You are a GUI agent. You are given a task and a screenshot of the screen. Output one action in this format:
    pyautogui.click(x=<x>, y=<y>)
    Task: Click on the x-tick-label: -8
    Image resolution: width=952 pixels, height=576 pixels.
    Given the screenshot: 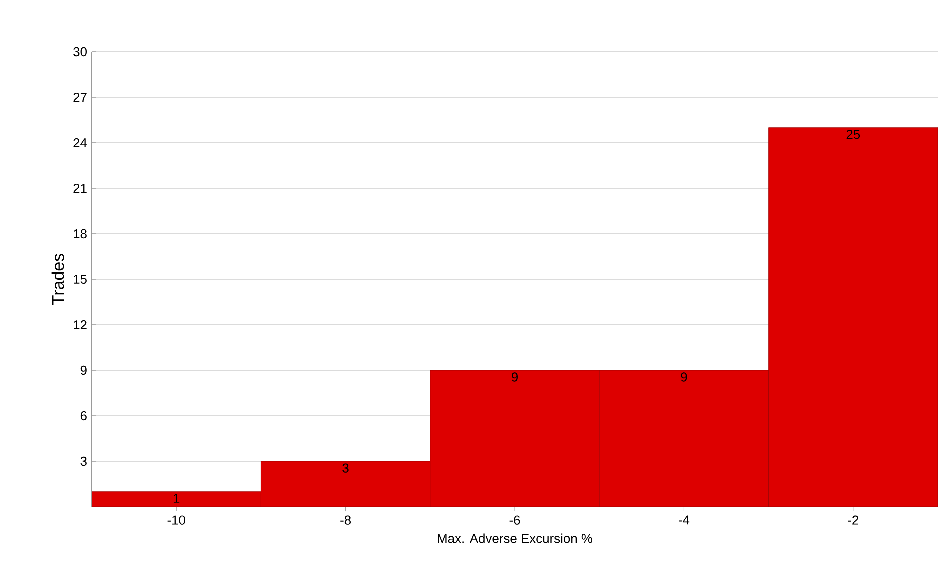 What is the action you would take?
    pyautogui.click(x=345, y=520)
    